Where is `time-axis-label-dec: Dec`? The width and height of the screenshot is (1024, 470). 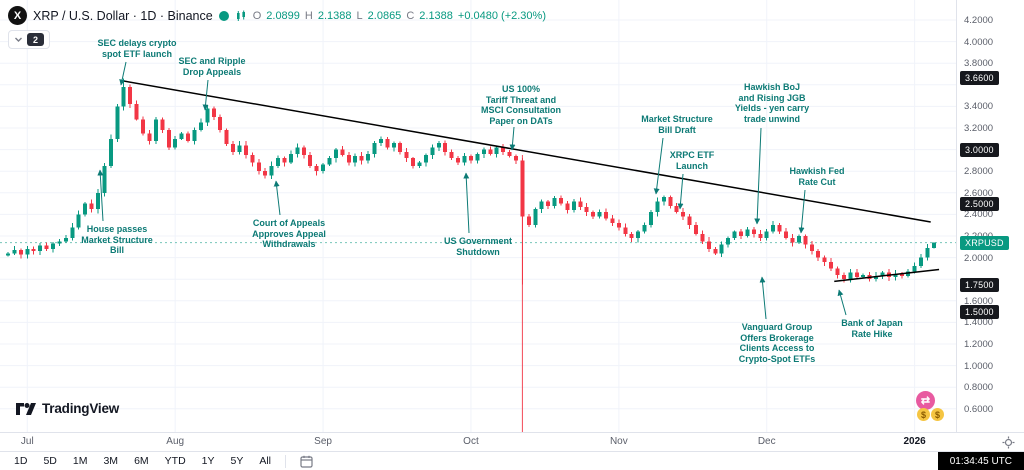
time-axis-label-dec: Dec is located at coordinates (766, 441).